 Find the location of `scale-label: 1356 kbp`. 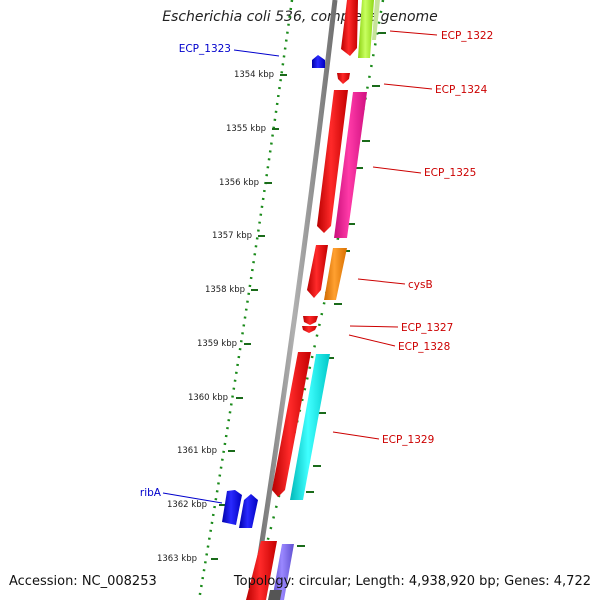

scale-label: 1356 kbp is located at coordinates (239, 183).